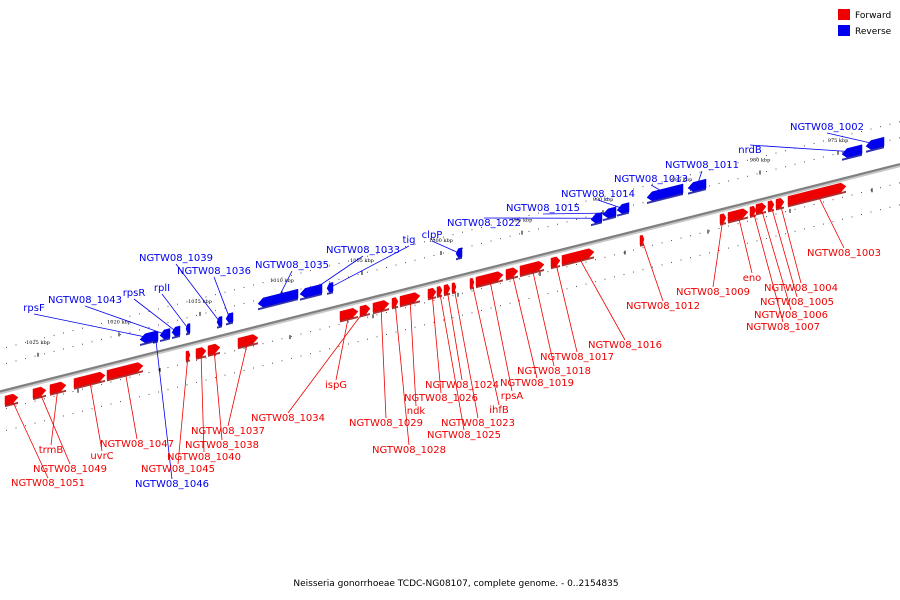  I want to click on forward-gene-label: NGTW08_1038, so click(222, 445).